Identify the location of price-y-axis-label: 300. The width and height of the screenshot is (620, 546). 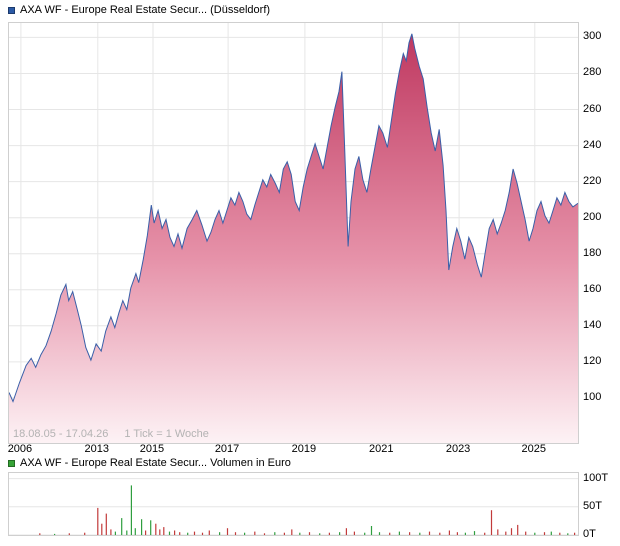
(592, 36).